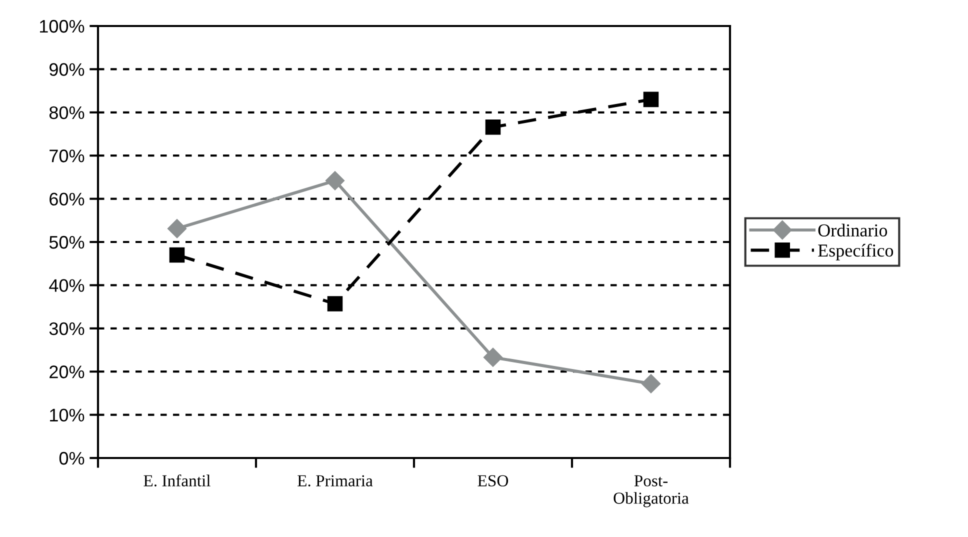 Image resolution: width=968 pixels, height=537 pixels. Describe the element at coordinates (651, 491) in the screenshot. I see `x-tick-label: Post- Obligatoria` at that location.